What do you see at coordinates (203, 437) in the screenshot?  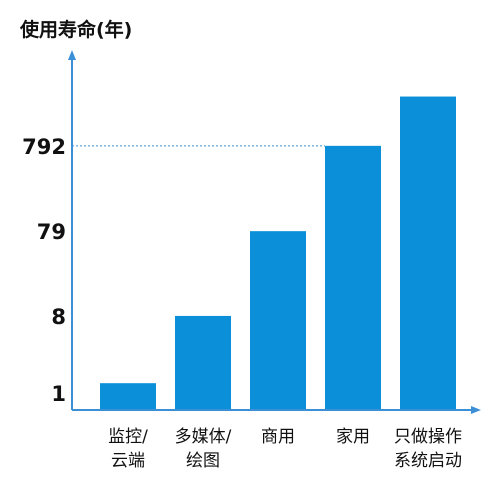 I see `category-label: 多媒体/` at bounding box center [203, 437].